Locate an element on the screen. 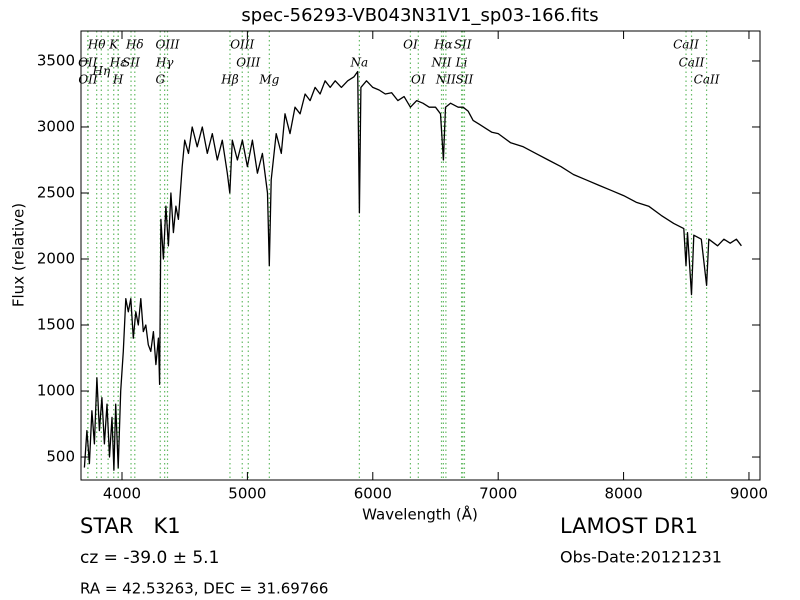 This screenshot has height=600, width=800. chart-title: spec-56293-VB043N31V1_sp03-166.fits is located at coordinates (419, 15).